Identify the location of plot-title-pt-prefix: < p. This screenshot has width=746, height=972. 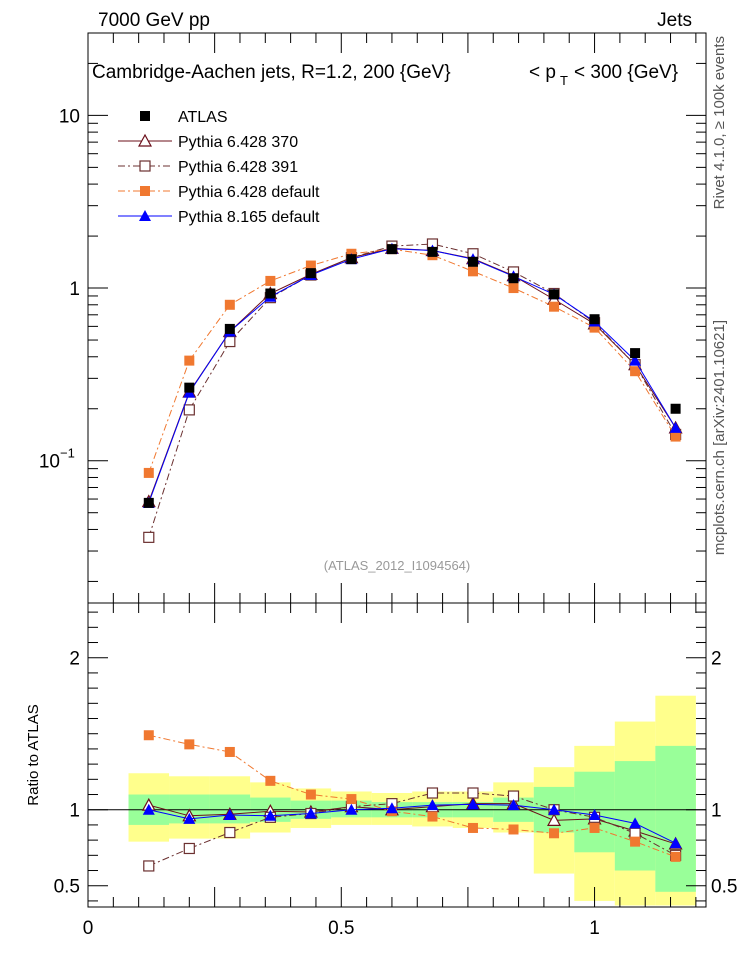
(542, 72).